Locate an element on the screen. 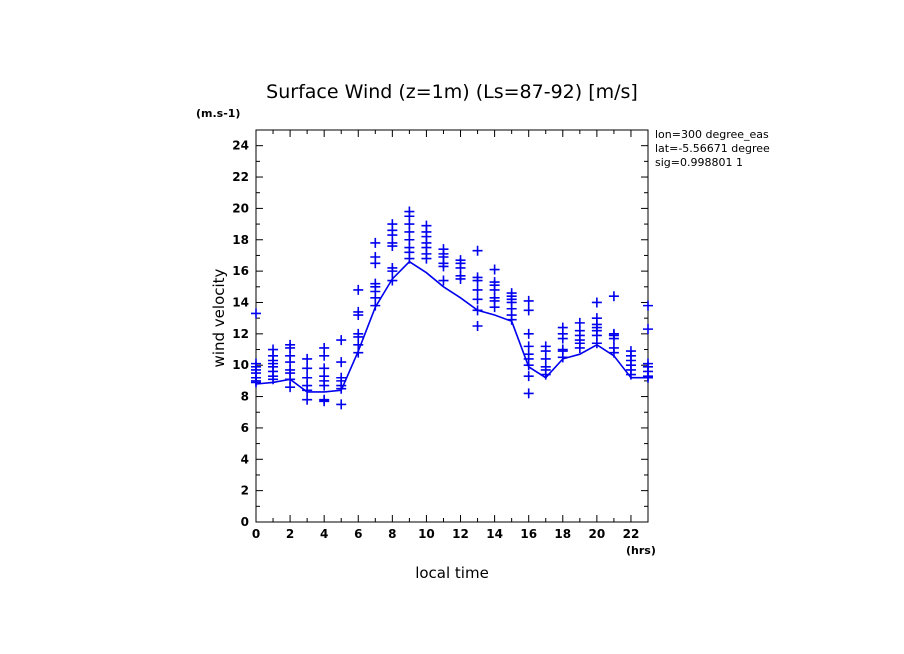 The image size is (904, 654). x-tick-label: 12 is located at coordinates (460, 534).